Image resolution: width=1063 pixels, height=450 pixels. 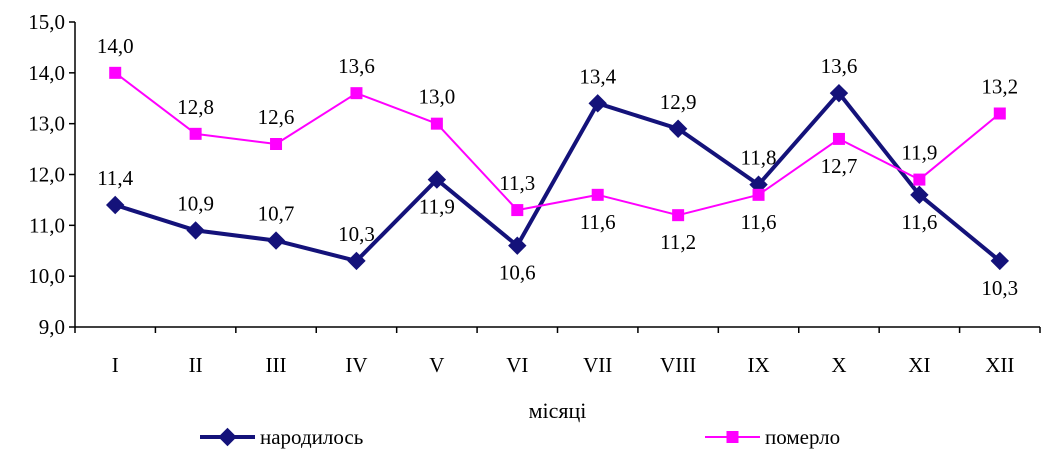 What do you see at coordinates (678, 242) in the screenshot?
I see `data-label: 11,2` at bounding box center [678, 242].